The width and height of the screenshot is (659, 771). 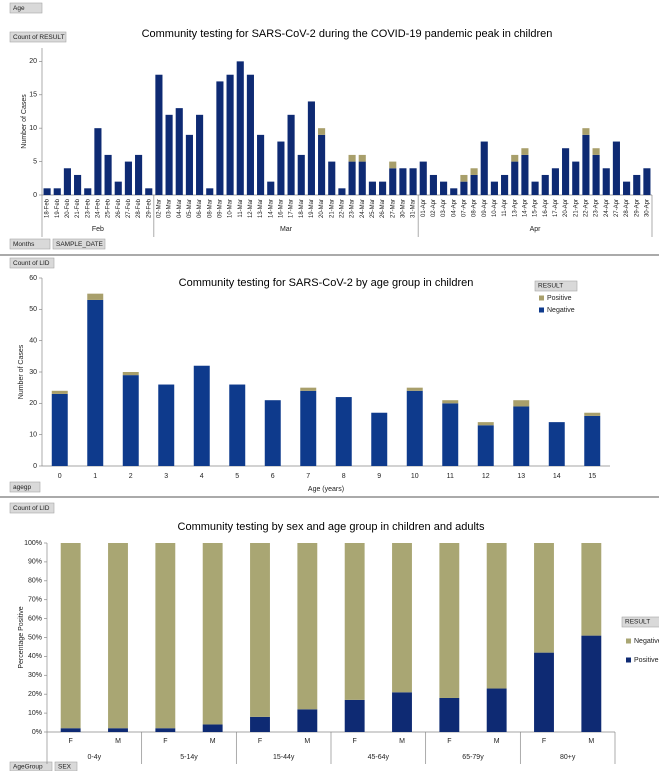 I want to click on x-tick-label: 14-Mar, so click(x=271, y=208).